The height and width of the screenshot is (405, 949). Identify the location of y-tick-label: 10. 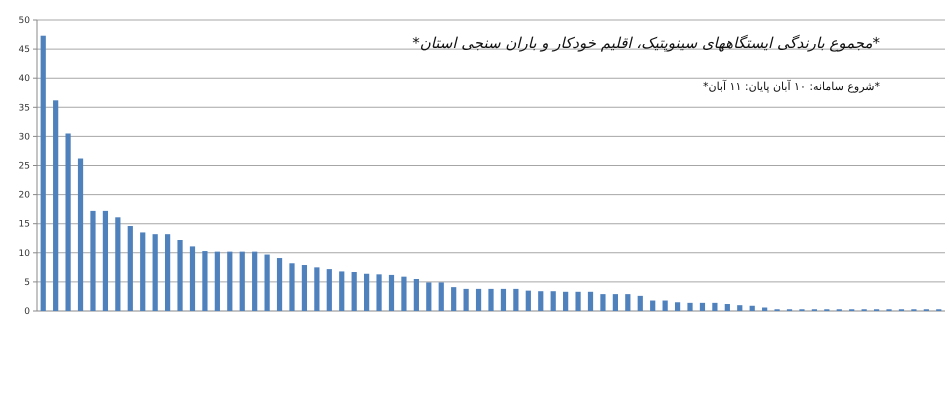
(24, 253).